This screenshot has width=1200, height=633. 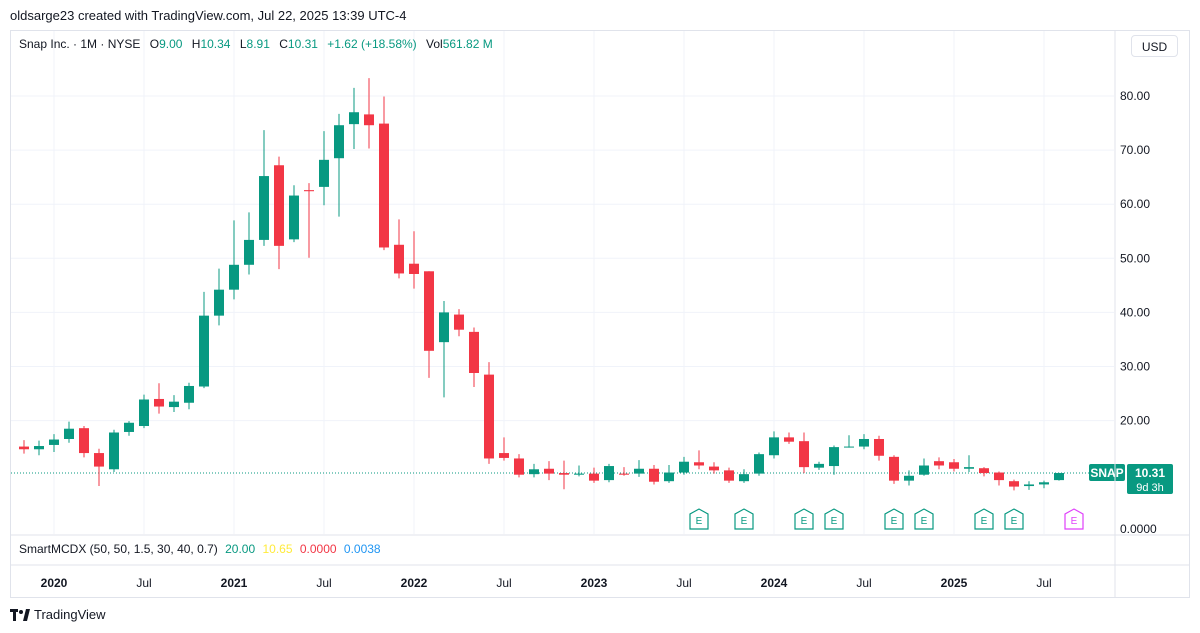 I want to click on low-value: 8.91, so click(x=258, y=44).